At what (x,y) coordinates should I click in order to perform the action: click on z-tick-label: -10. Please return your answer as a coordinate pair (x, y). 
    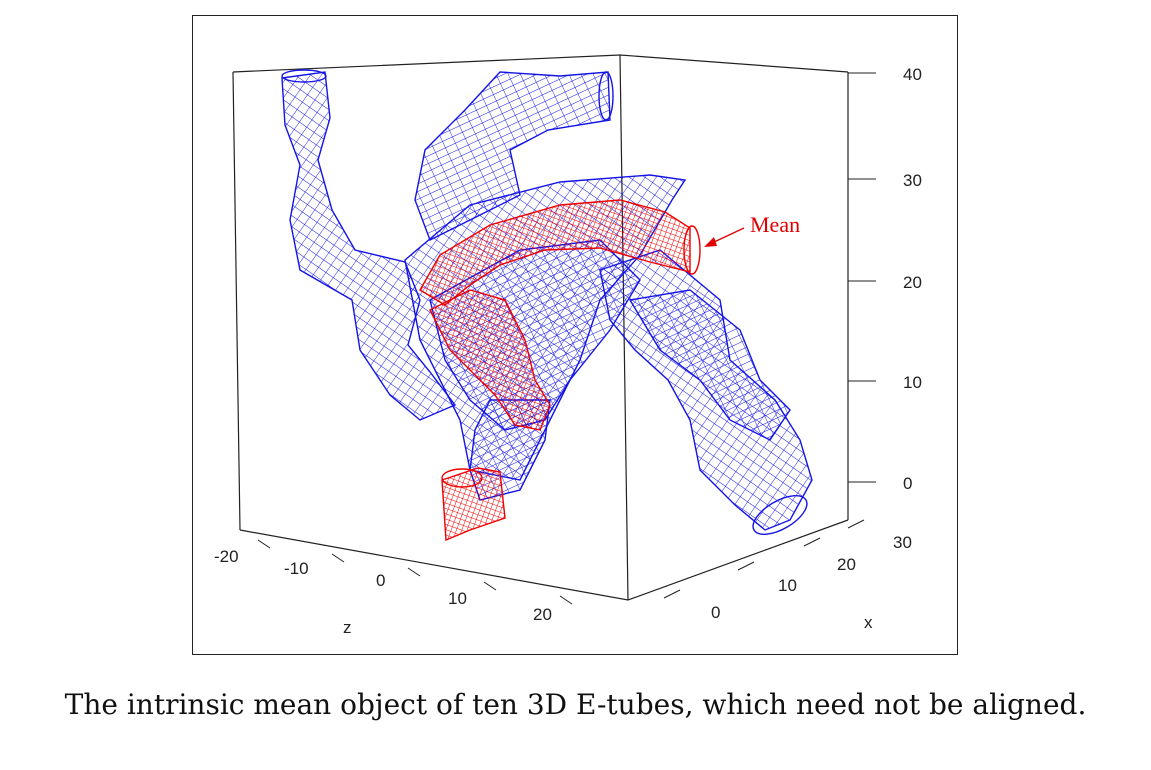
    Looking at the image, I should click on (296, 568).